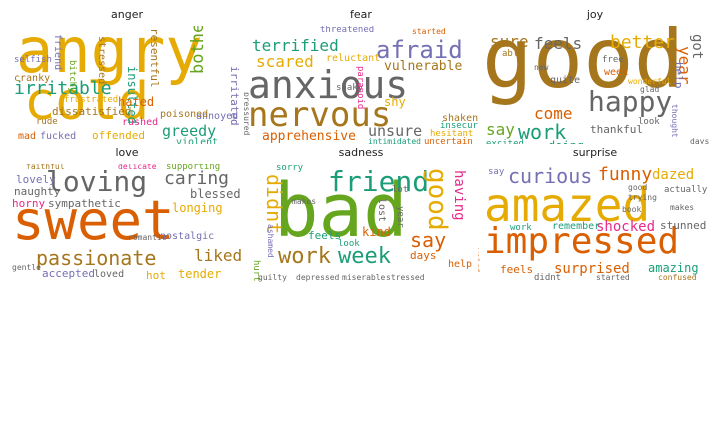 The height and width of the screenshot is (432, 720). Describe the element at coordinates (136, 102) in the screenshot. I see `cloud-word: hated` at that location.